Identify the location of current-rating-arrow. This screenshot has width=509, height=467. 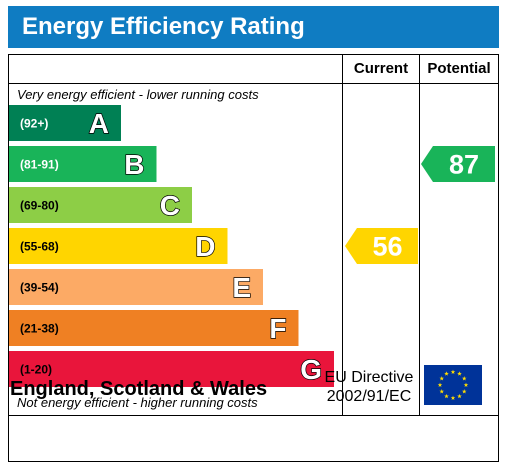
(381, 246).